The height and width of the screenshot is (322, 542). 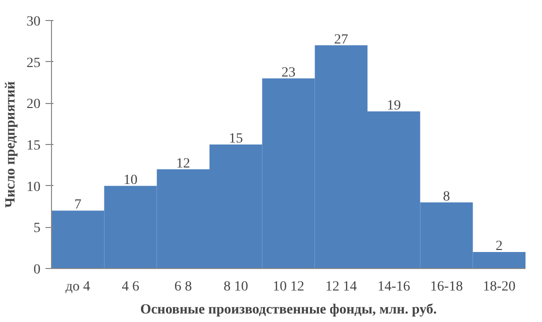 I want to click on data-label: 23, so click(x=289, y=72).